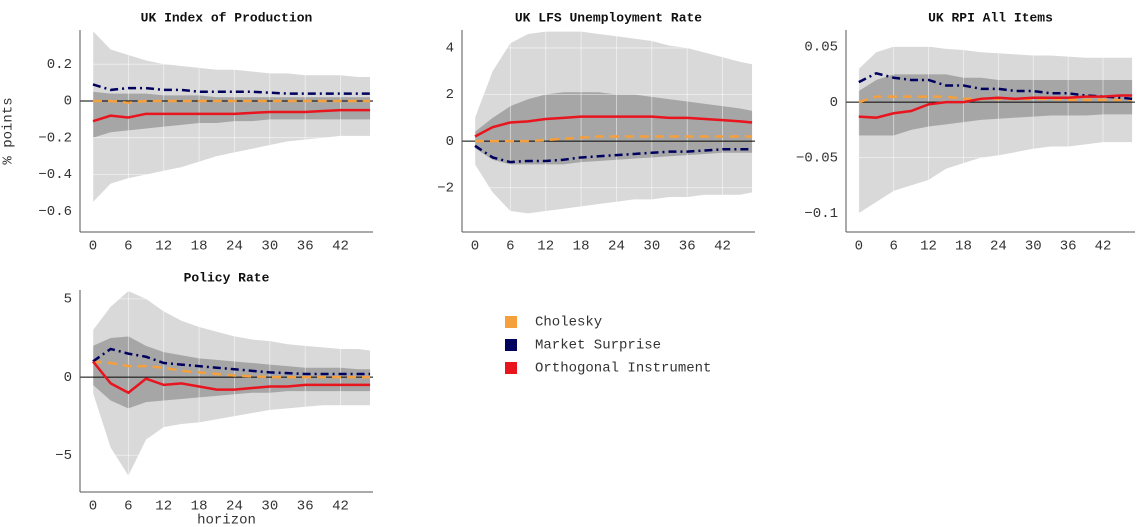 The width and height of the screenshot is (1137, 527). What do you see at coordinates (226, 520) in the screenshot?
I see `x-axis-label: horizon` at bounding box center [226, 520].